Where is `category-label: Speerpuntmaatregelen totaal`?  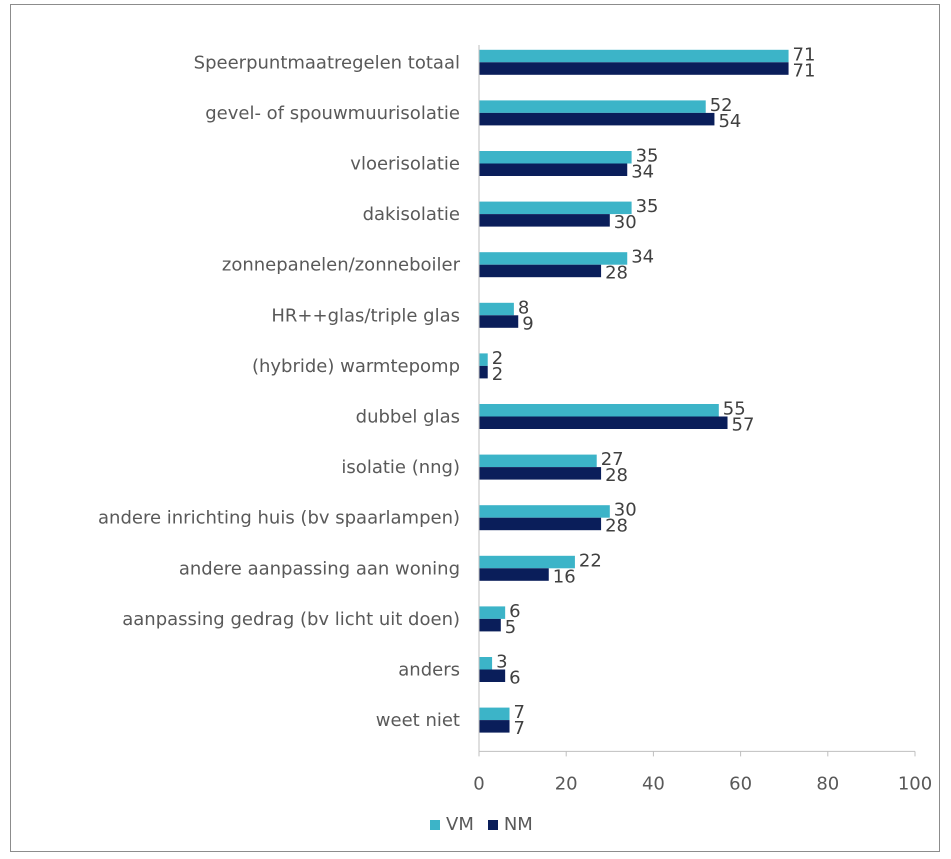 category-label: Speerpuntmaatregelen totaal is located at coordinates (327, 62).